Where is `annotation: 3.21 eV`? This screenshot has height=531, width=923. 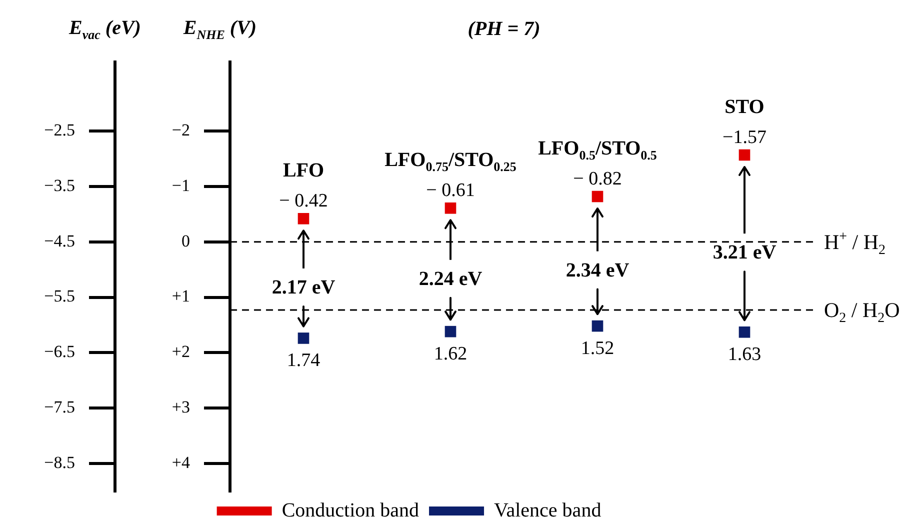
annotation: 3.21 eV is located at coordinates (744, 253).